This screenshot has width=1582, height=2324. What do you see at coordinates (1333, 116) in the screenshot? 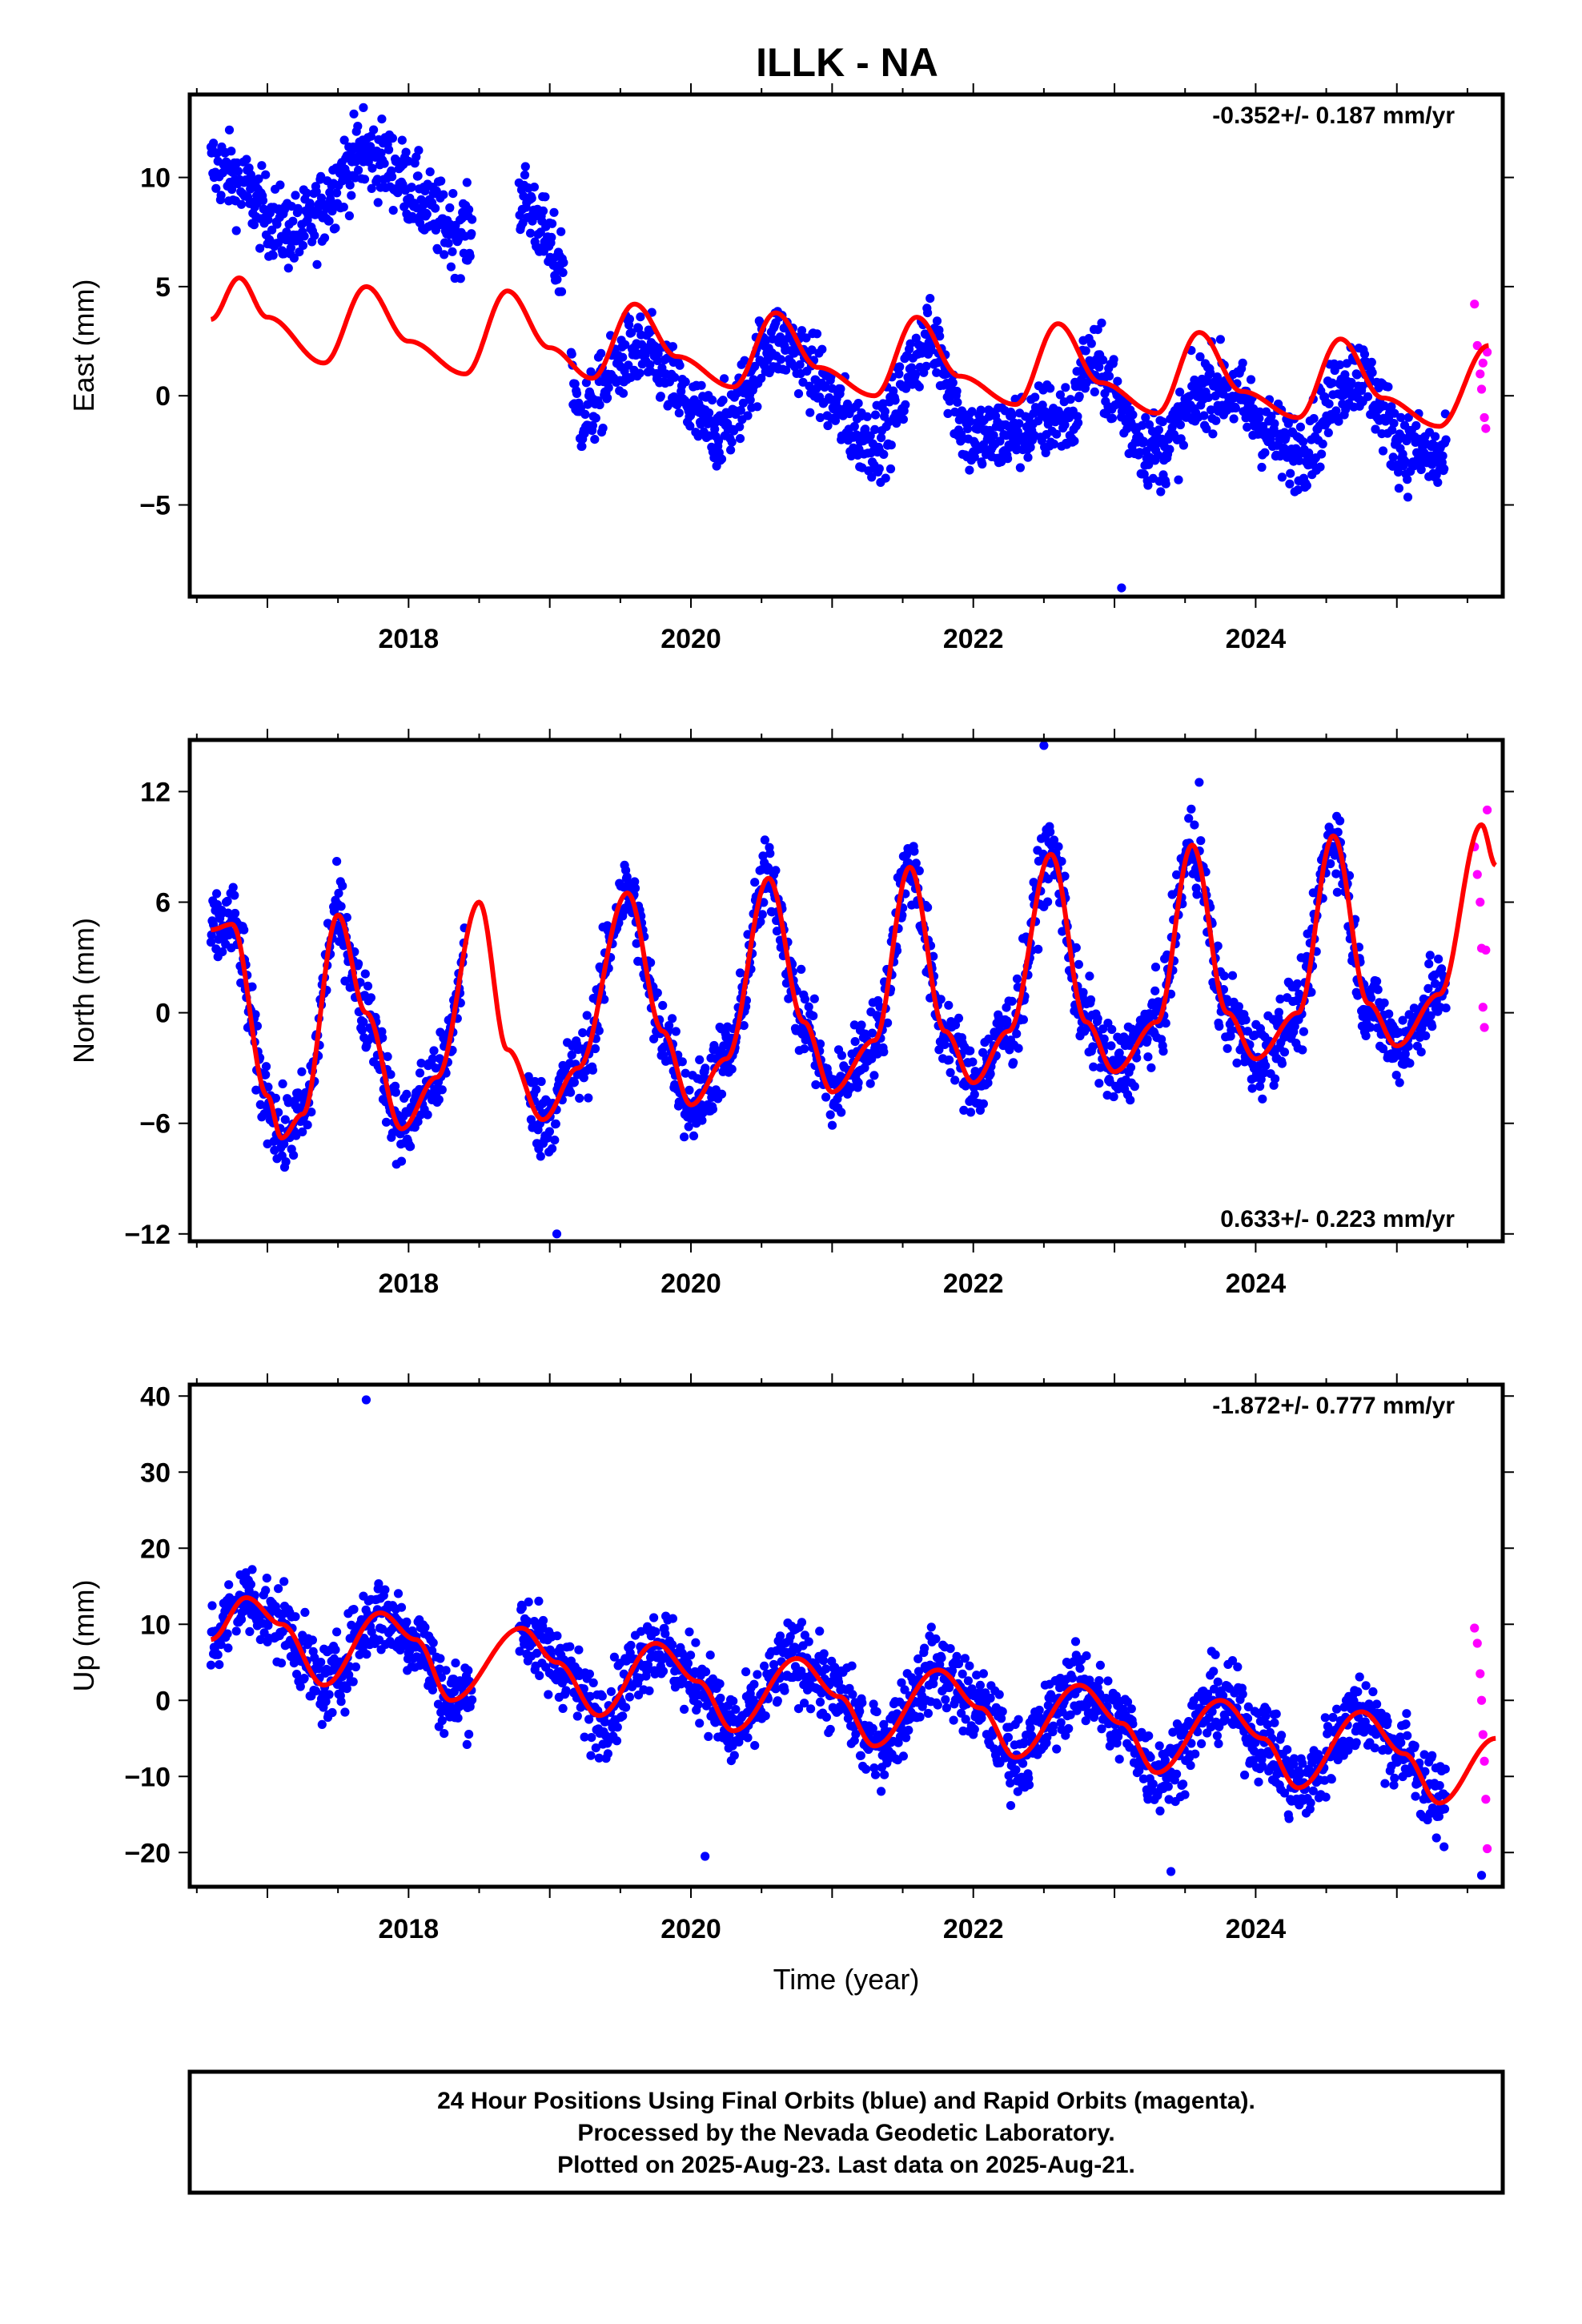
I see `rate-label: -0.352+/- 0.187 mm/yr` at bounding box center [1333, 116].